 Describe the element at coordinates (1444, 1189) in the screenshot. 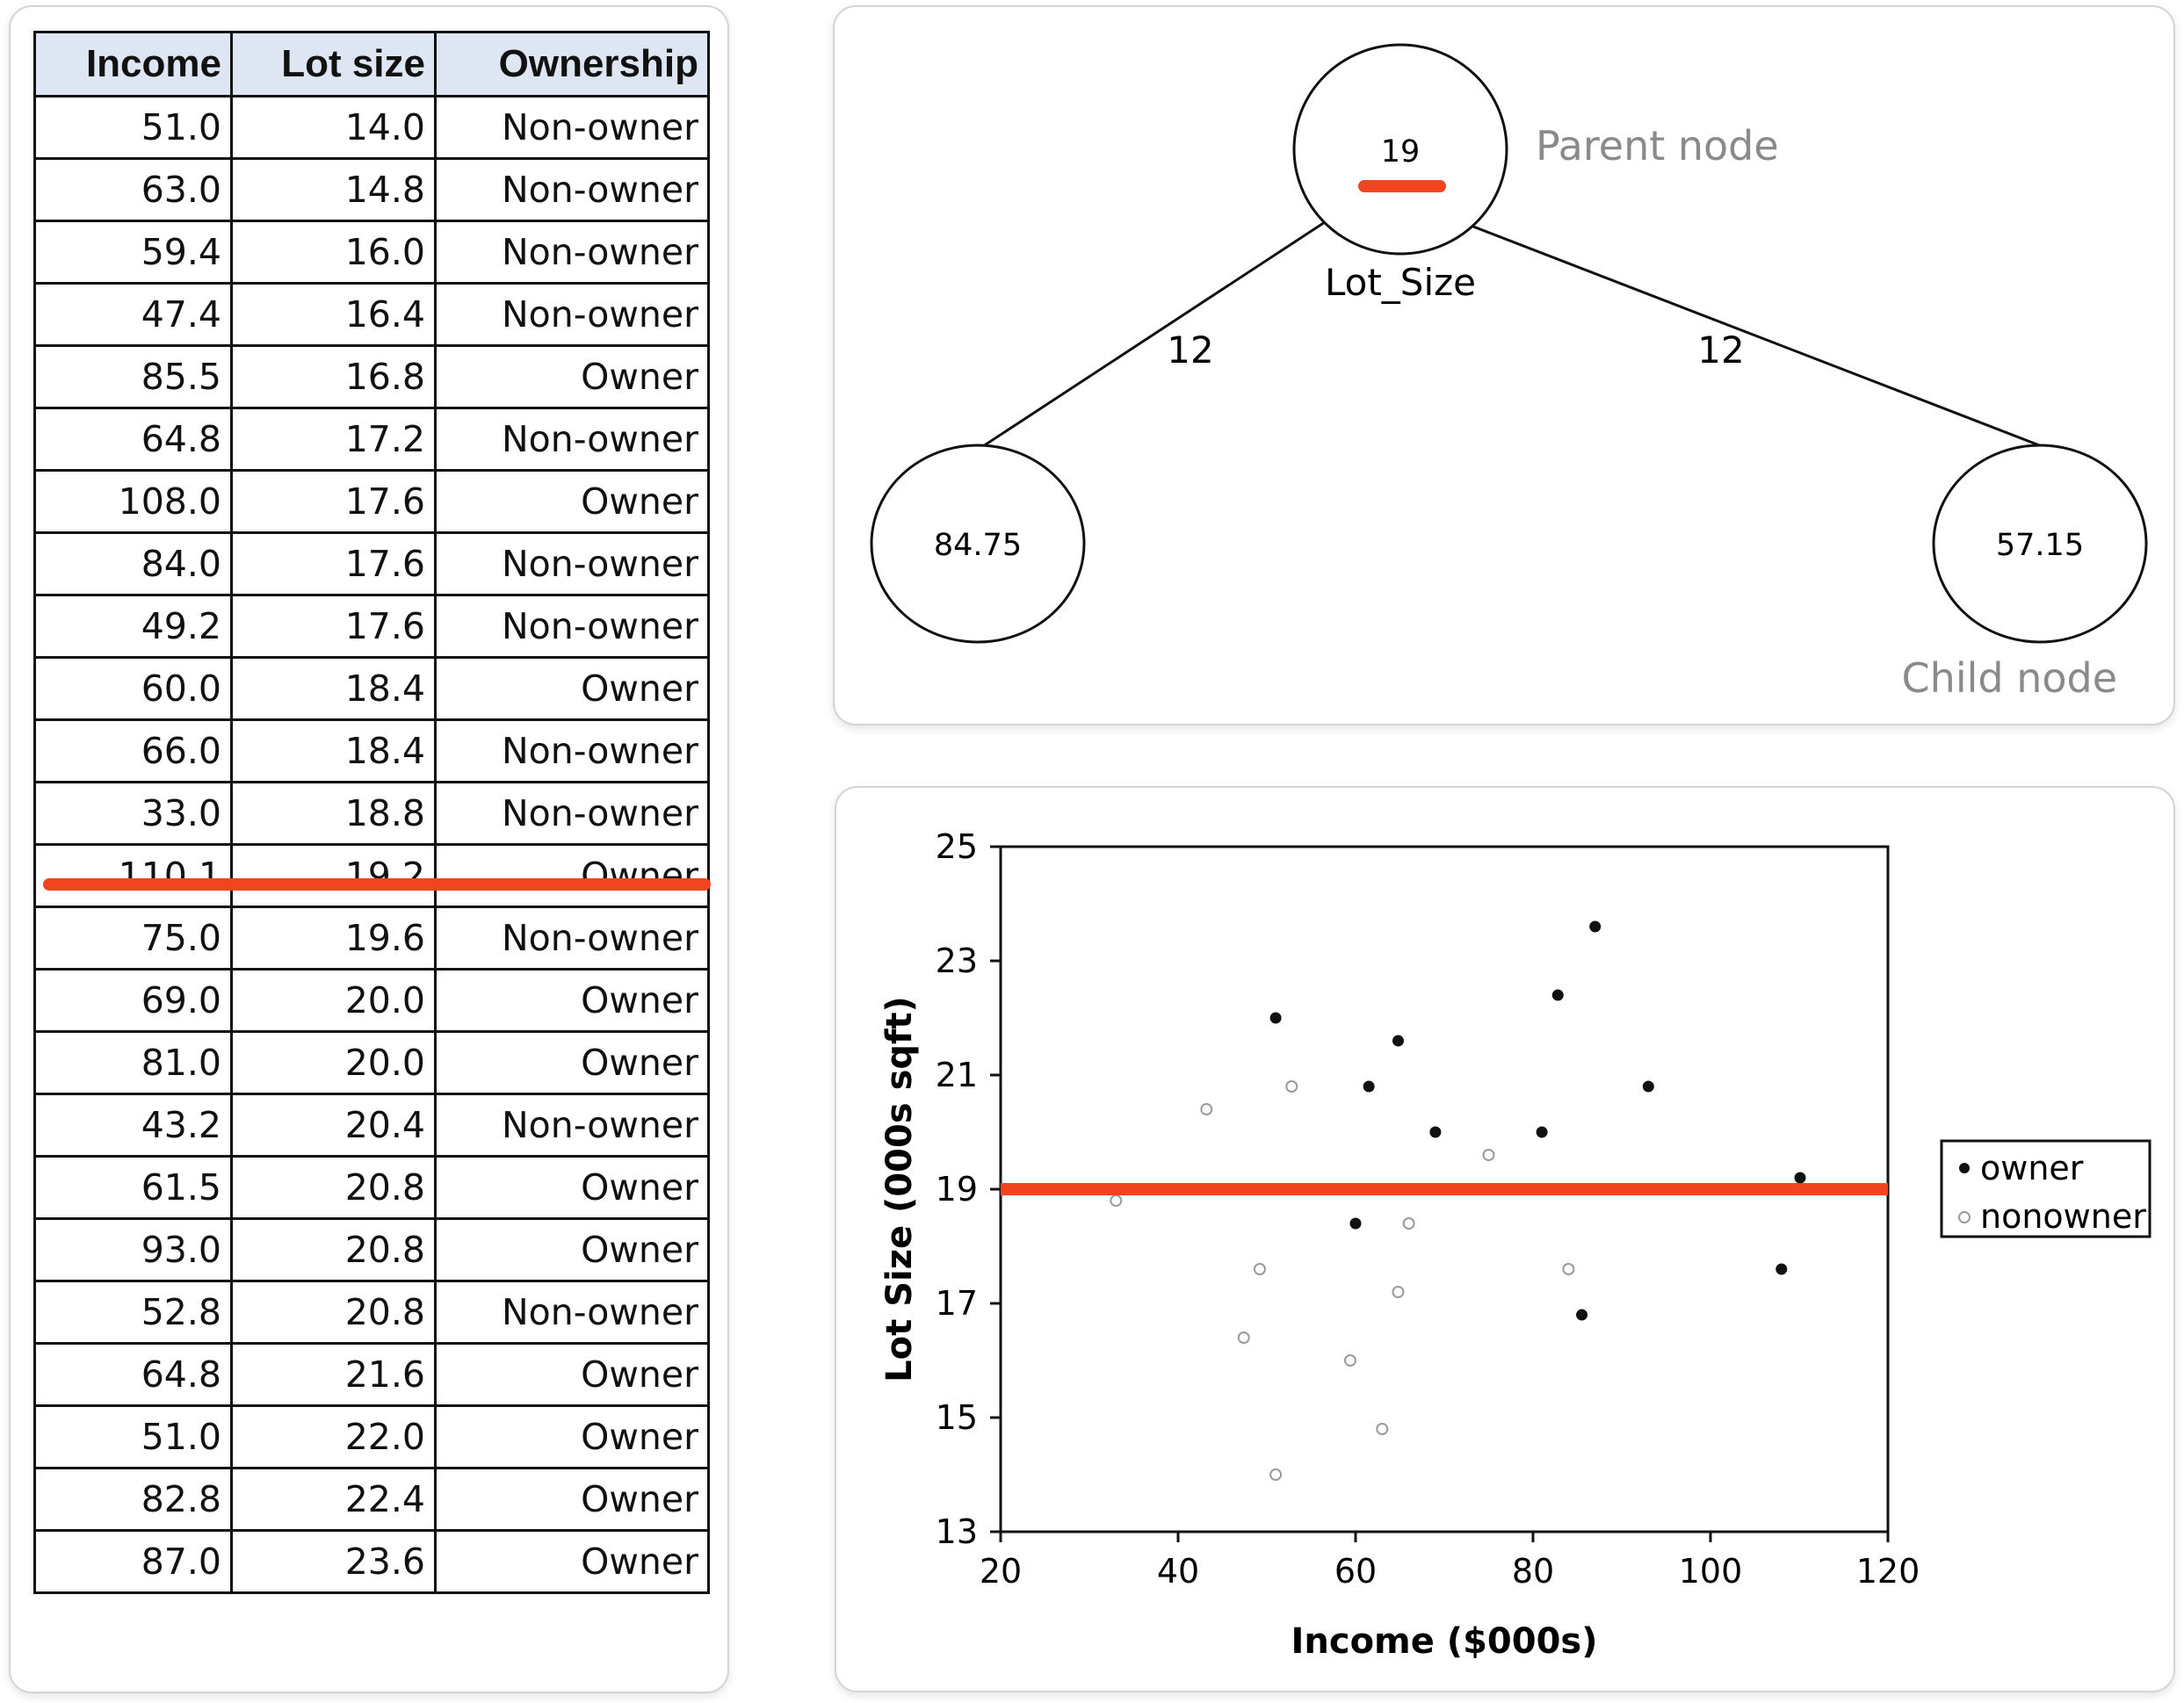

I see `split-line-y` at that location.